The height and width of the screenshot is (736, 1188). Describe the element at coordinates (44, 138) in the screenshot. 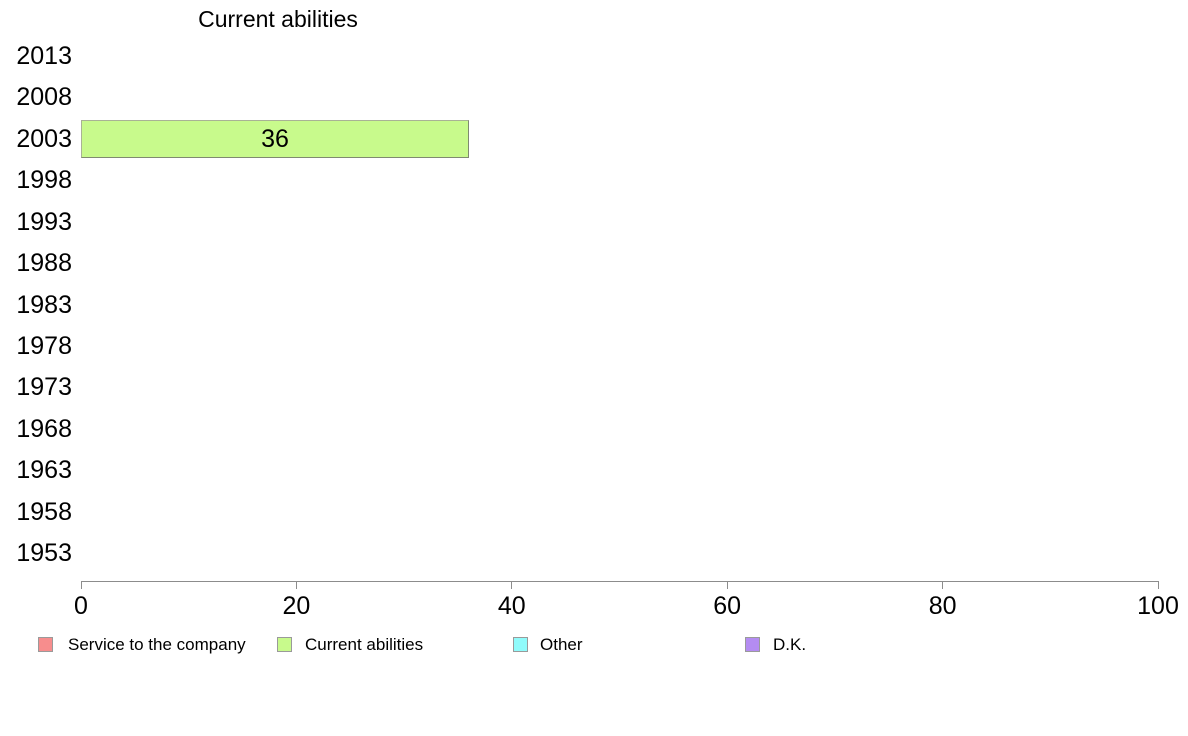

I see `y-axis-label: 2003` at that location.